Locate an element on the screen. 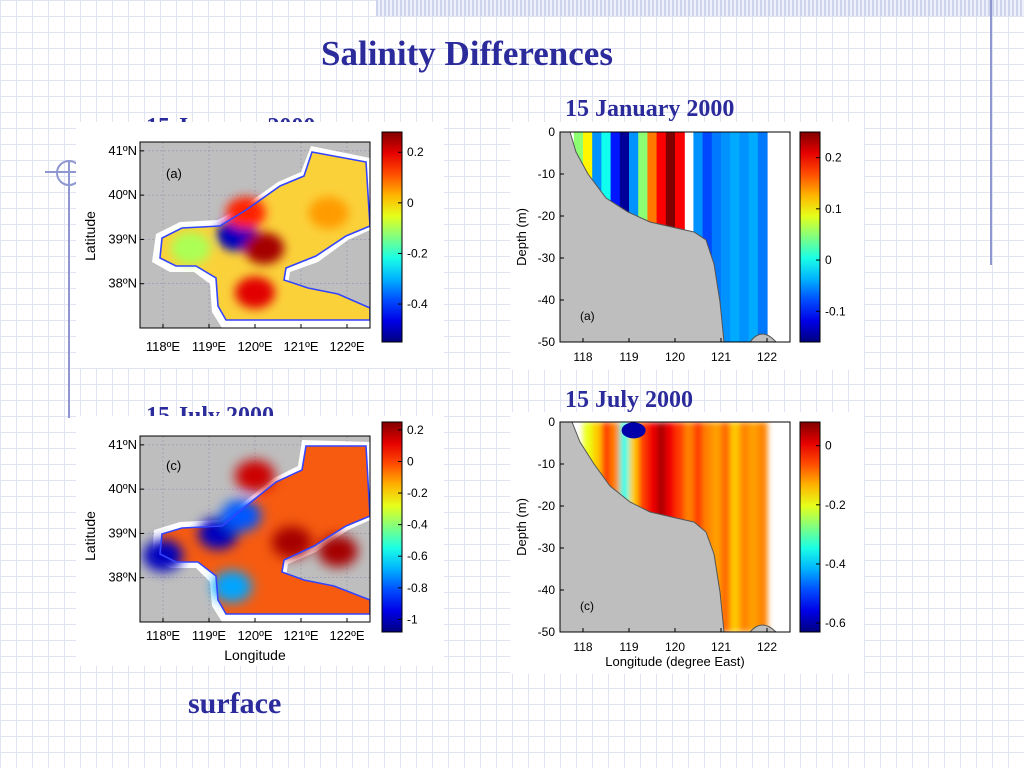 This screenshot has height=768, width=1024. y-ticks: 41ºN 40ºN 39ºN 38ºN is located at coordinates (126, 217).